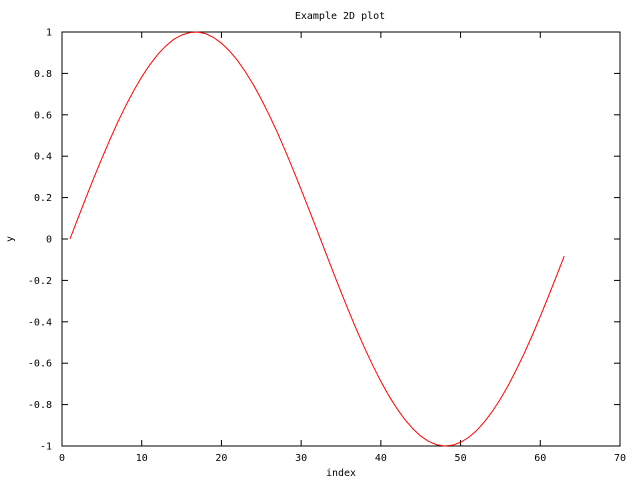  What do you see at coordinates (62, 458) in the screenshot?
I see `x-tick-label: 0` at bounding box center [62, 458].